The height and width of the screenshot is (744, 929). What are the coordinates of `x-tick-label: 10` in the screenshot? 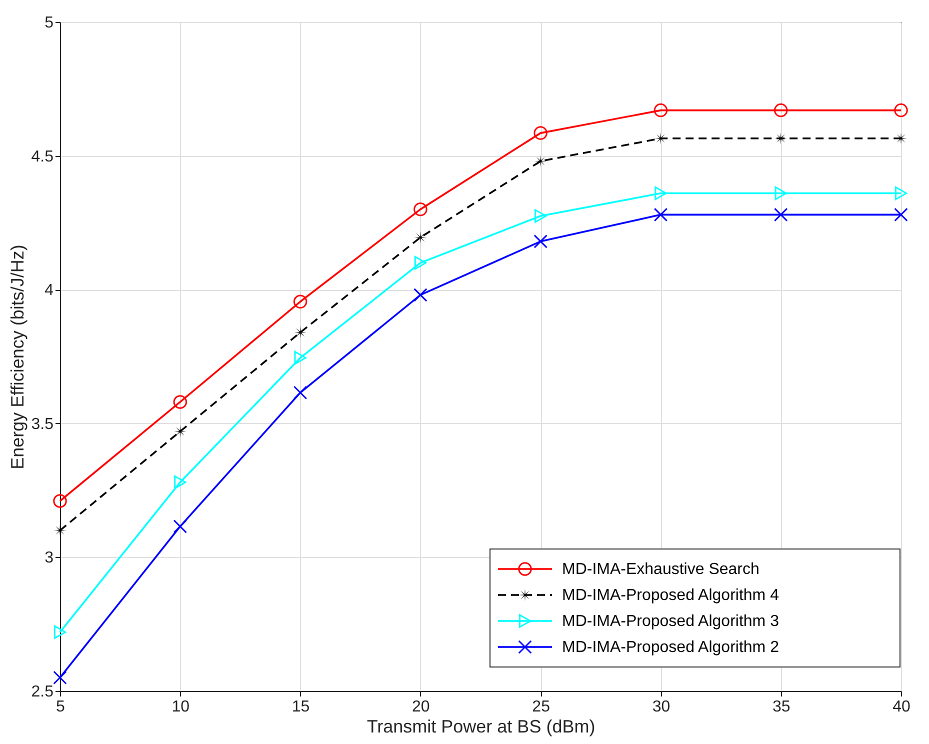 It's located at (181, 707).